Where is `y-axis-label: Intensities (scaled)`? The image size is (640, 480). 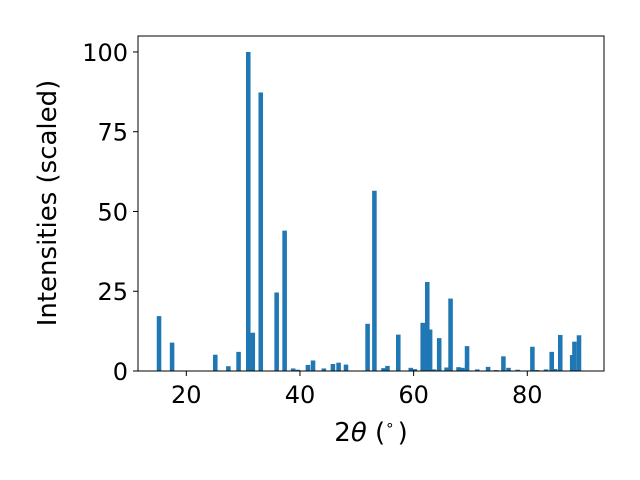
y-axis-label: Intensities (scaled) is located at coordinates (48, 203).